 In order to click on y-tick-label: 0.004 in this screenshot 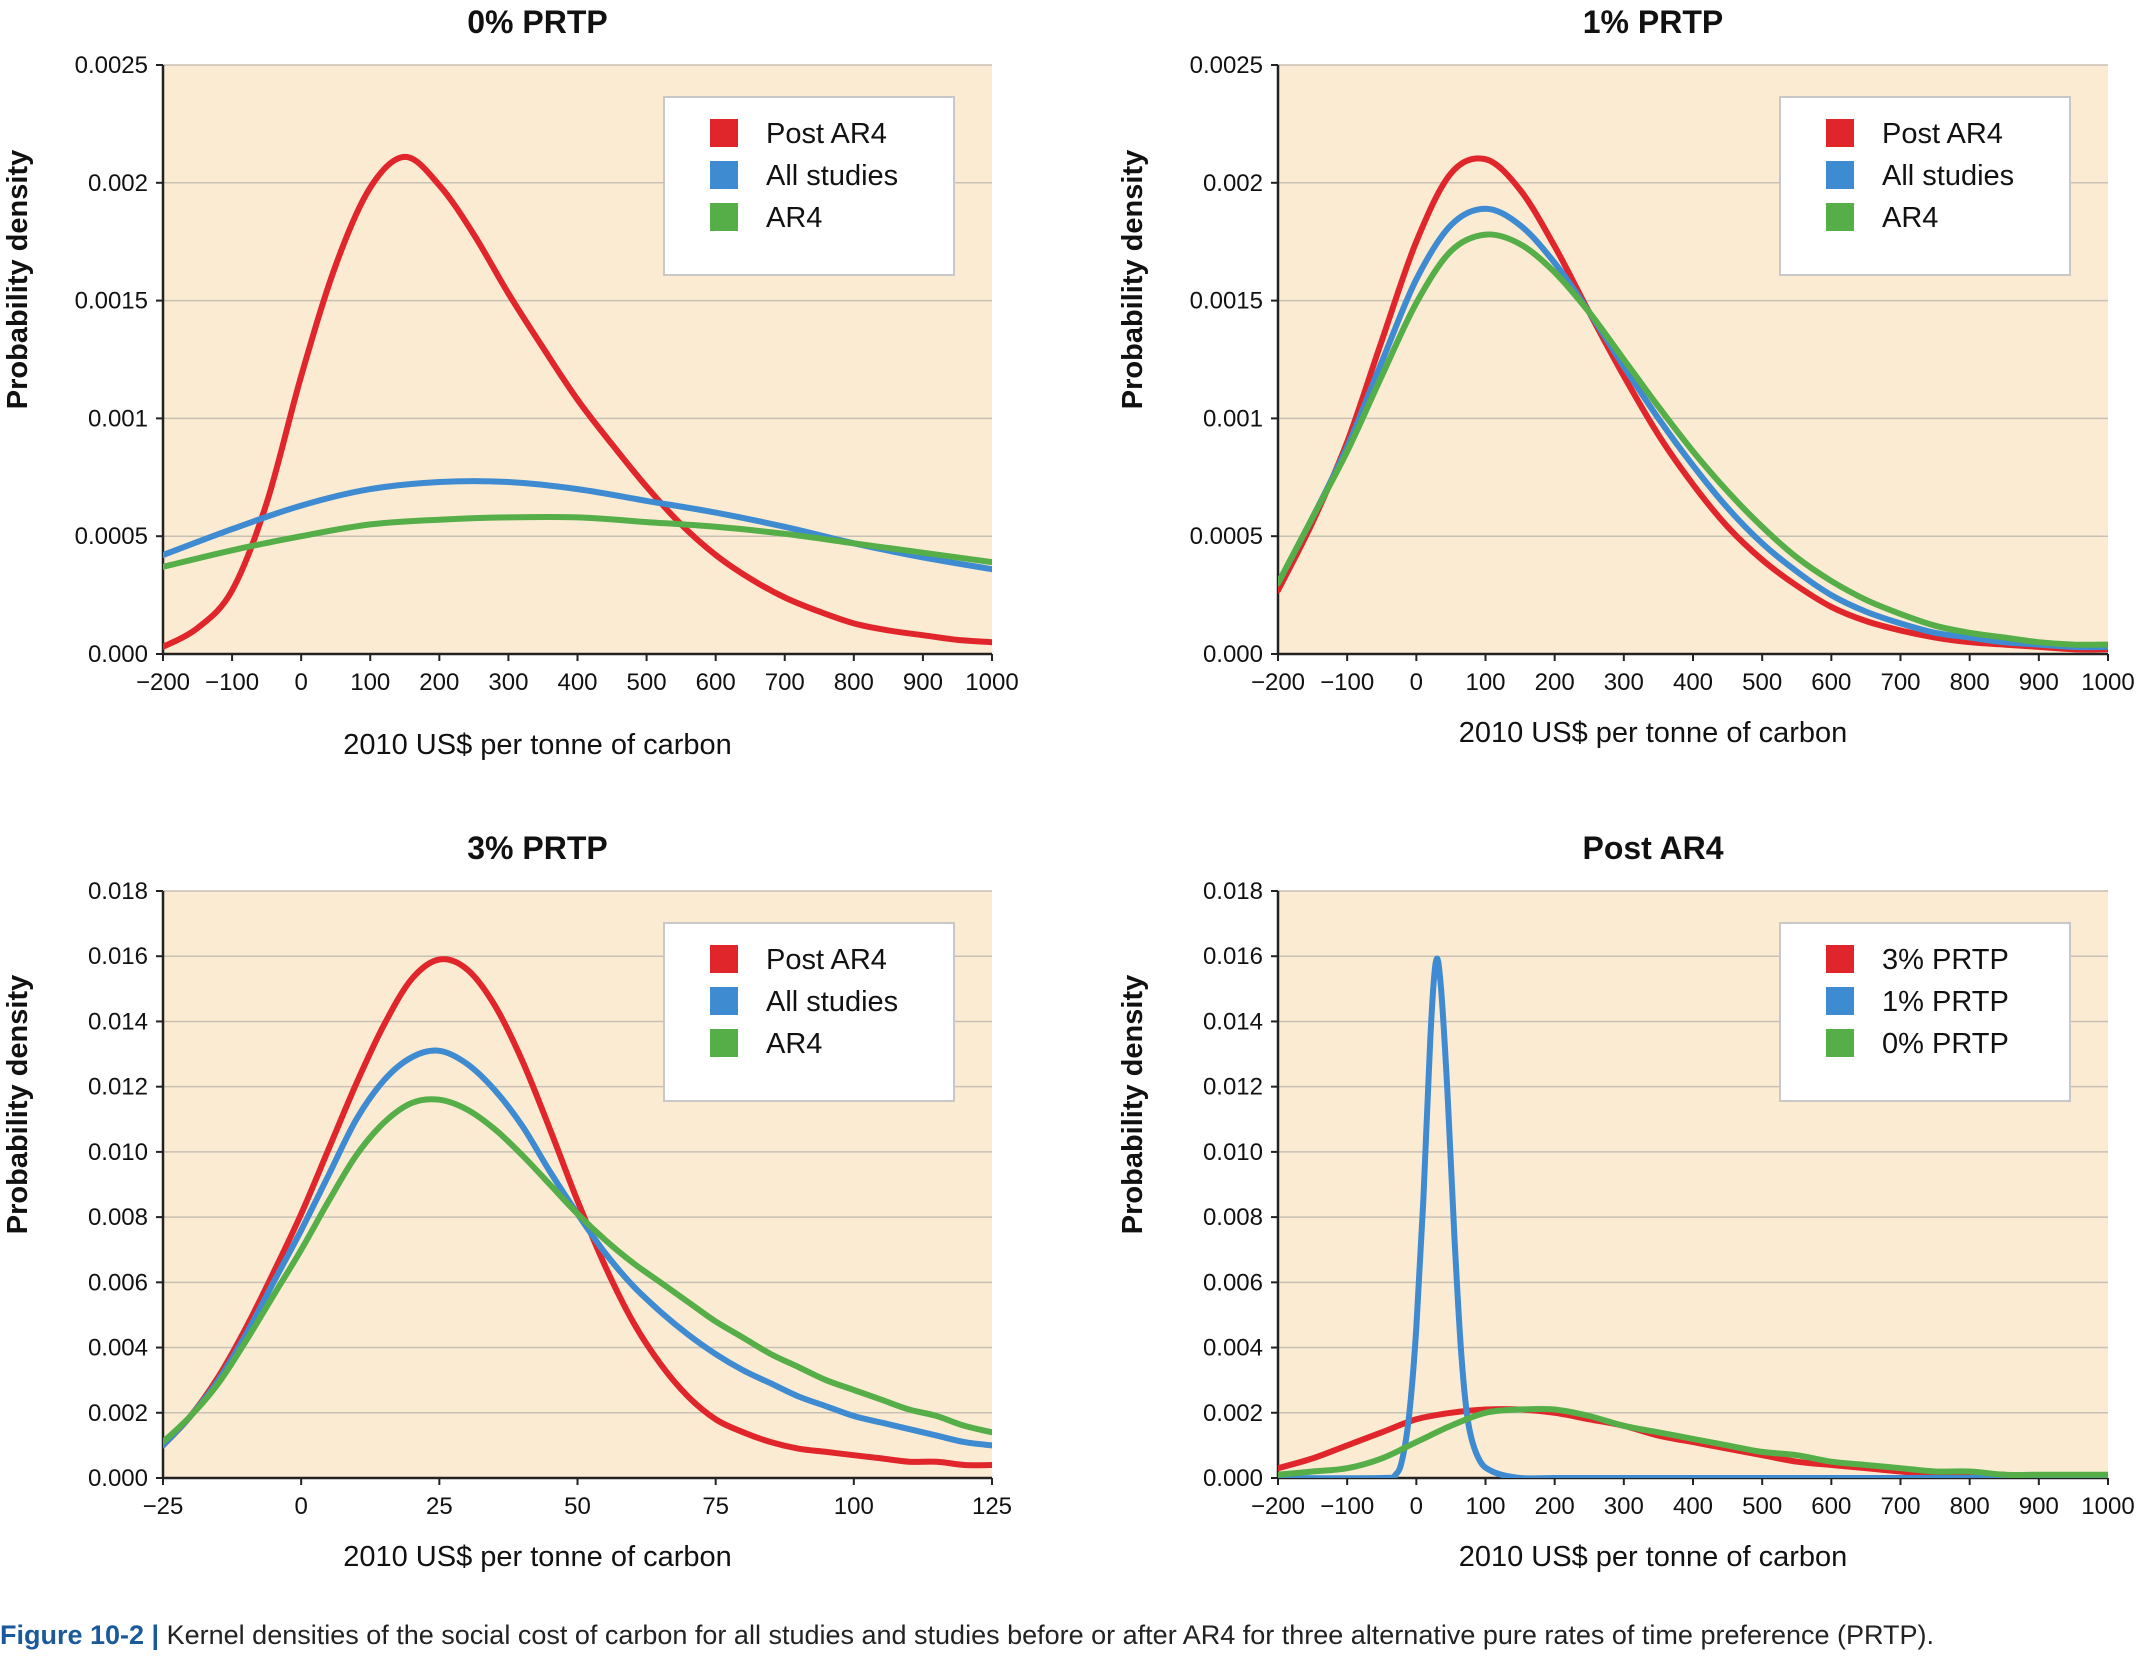, I will do `click(1233, 1348)`.